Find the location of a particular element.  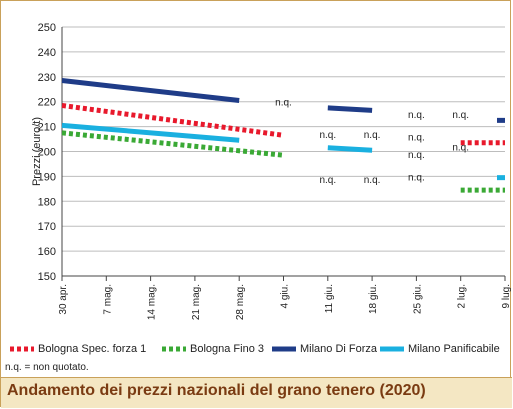

x-tick-label: 7 mag. is located at coordinates (107, 299).